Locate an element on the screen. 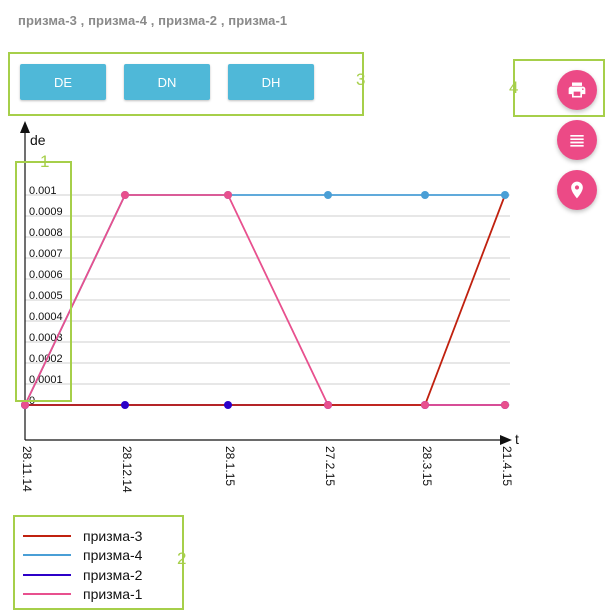 This screenshot has width=610, height=610. list-button is located at coordinates (577, 140).